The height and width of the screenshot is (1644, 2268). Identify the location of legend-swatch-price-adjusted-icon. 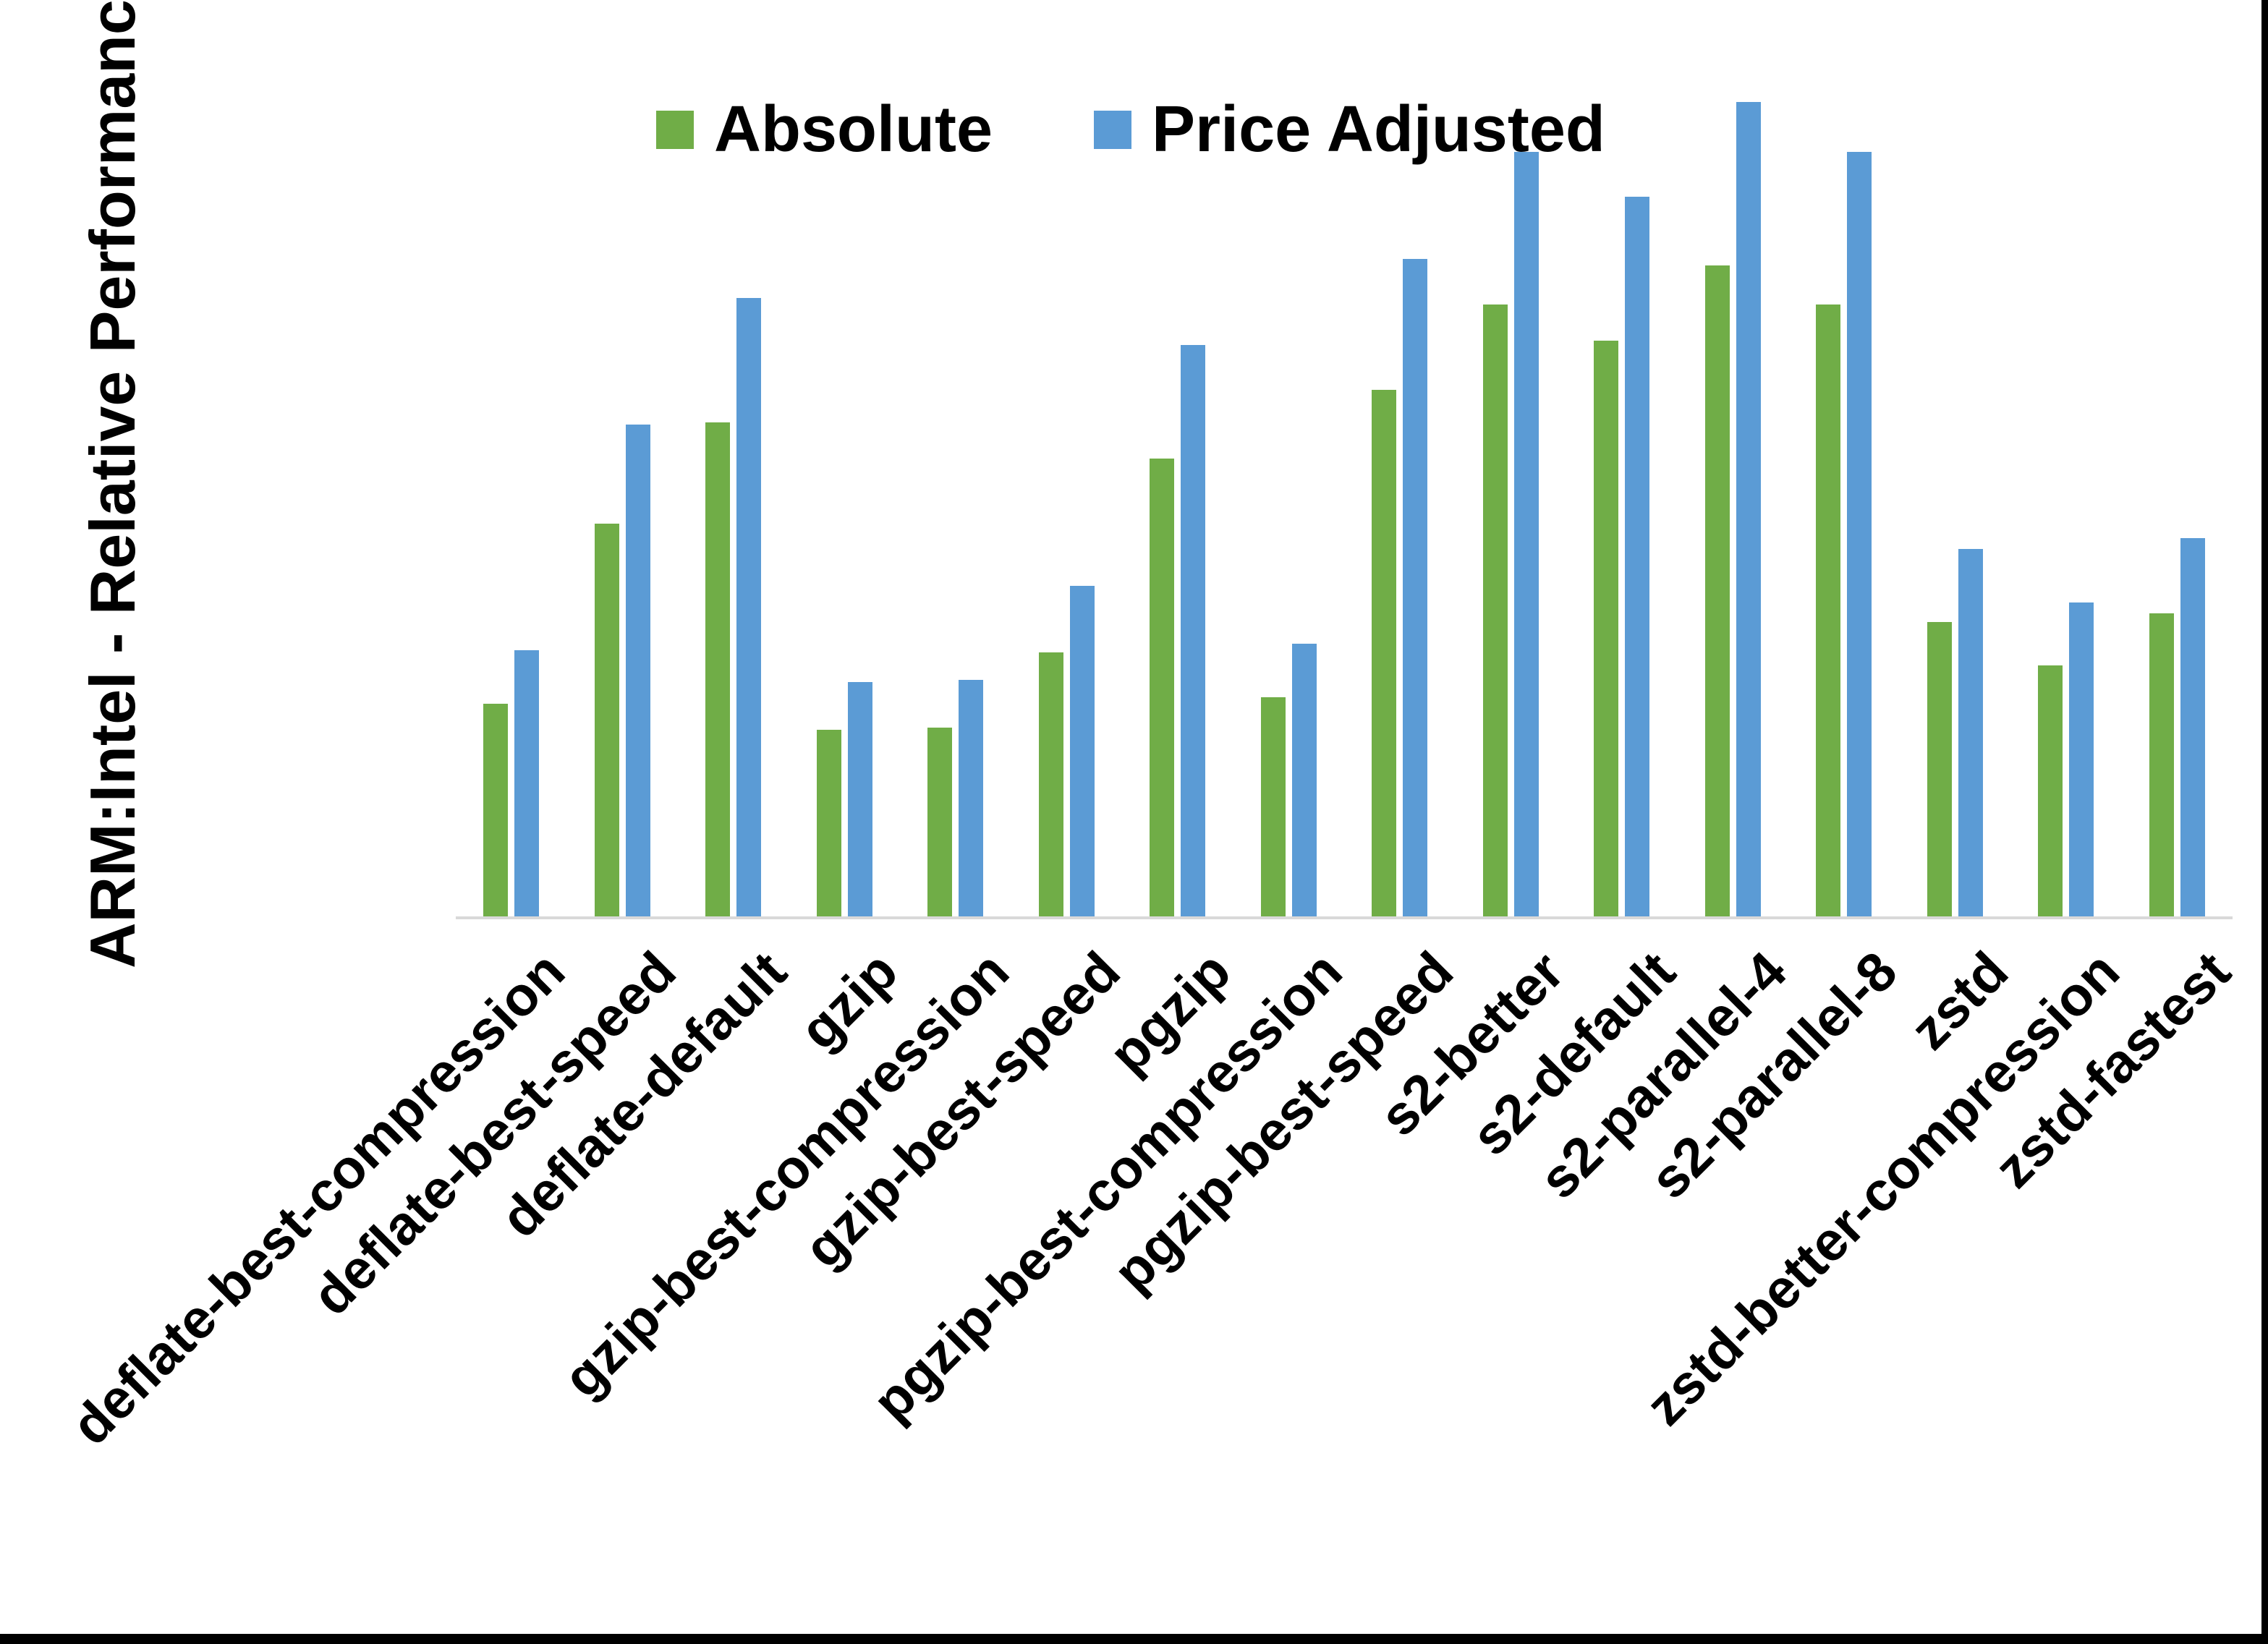
(1113, 130).